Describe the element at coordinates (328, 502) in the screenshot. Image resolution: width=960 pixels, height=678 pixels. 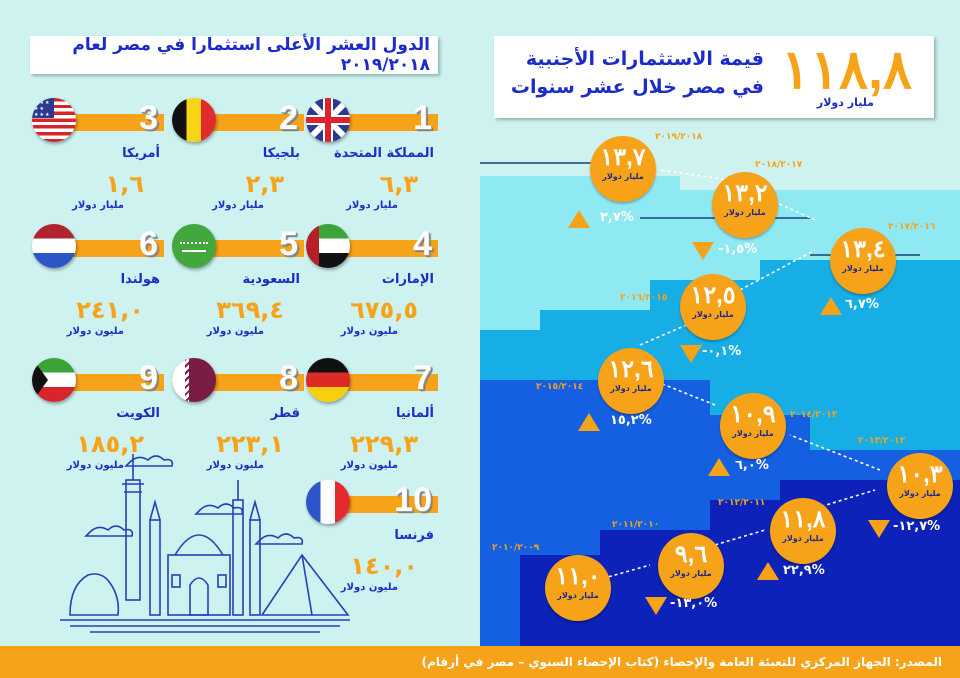
I see `france-flag-icon` at that location.